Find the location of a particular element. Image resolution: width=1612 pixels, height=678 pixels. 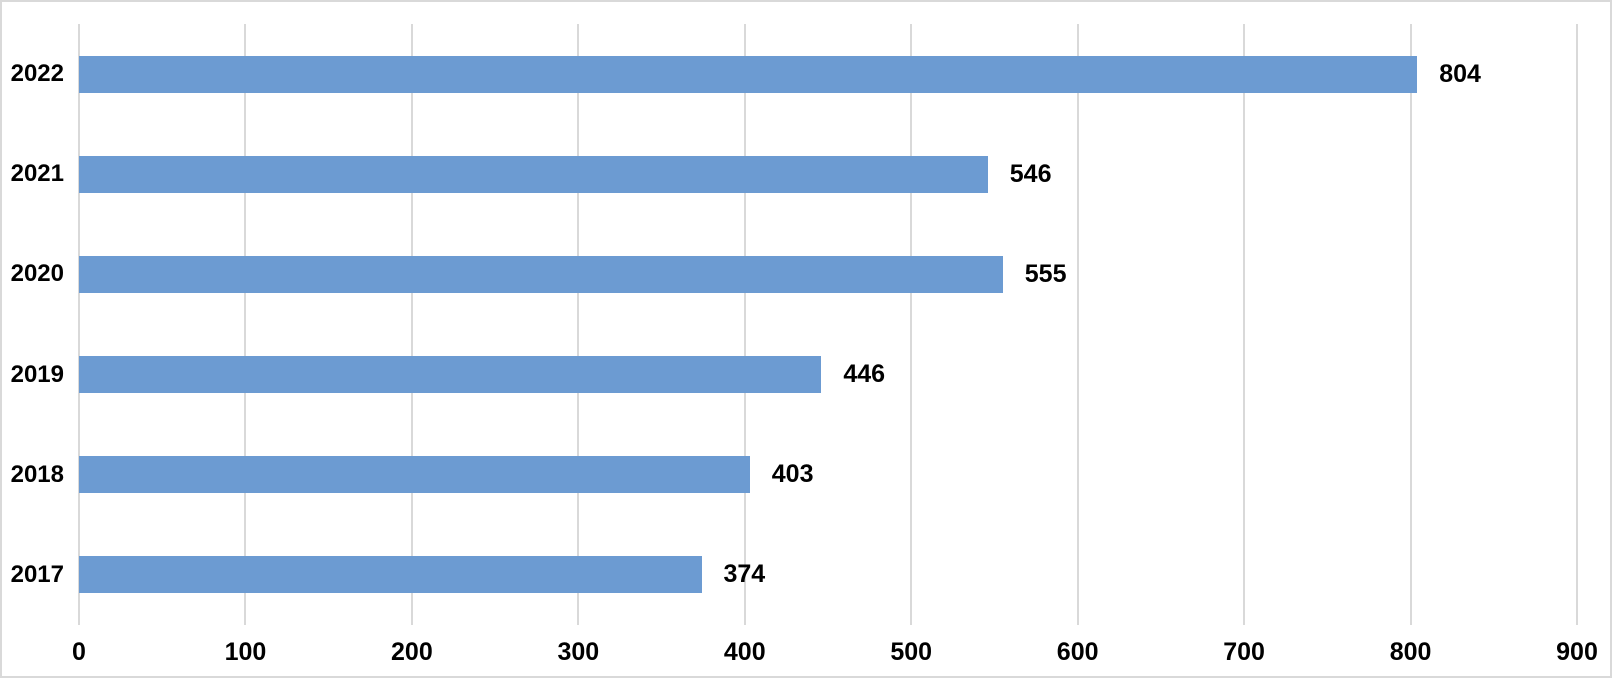

bar-2019 is located at coordinates (450, 375).